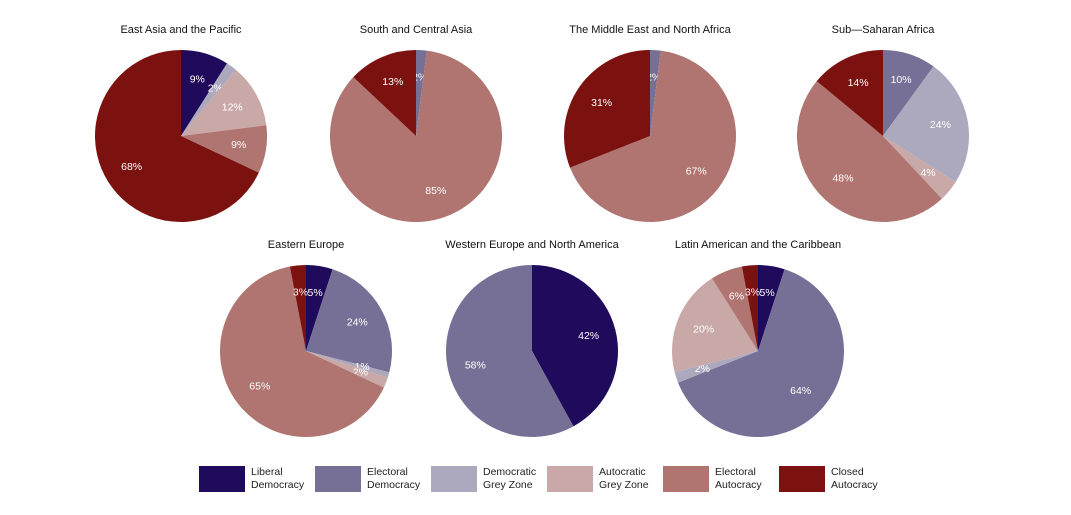 This screenshot has height=515, width=1071. What do you see at coordinates (475, 365) in the screenshot?
I see `value-label: 58%` at bounding box center [475, 365].